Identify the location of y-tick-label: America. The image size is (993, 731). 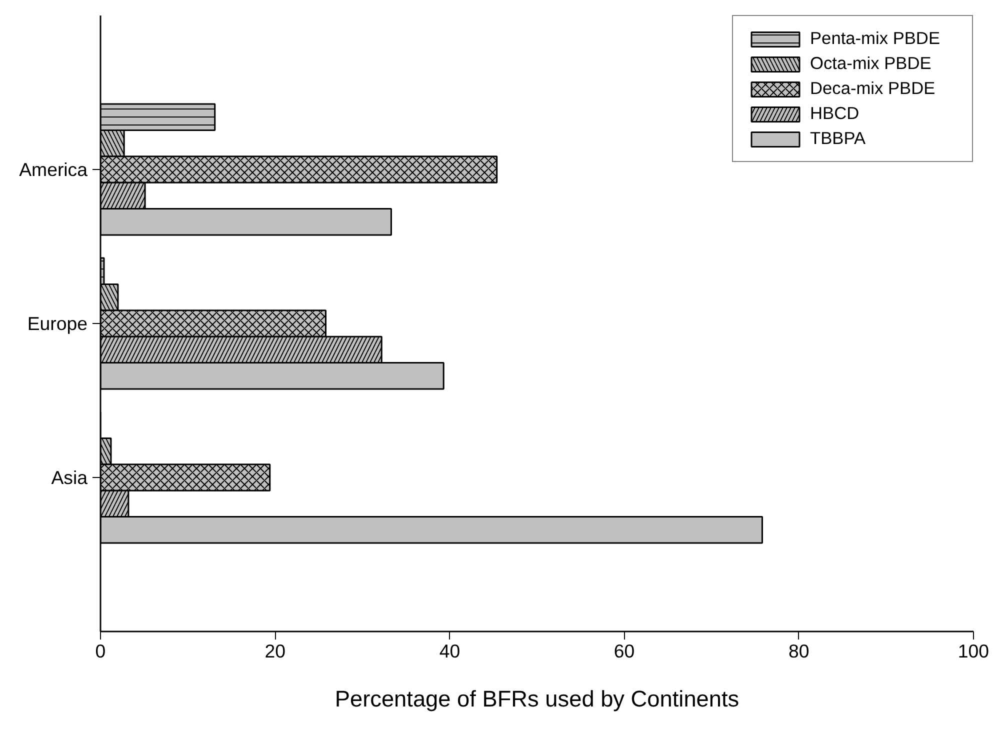
(53, 169).